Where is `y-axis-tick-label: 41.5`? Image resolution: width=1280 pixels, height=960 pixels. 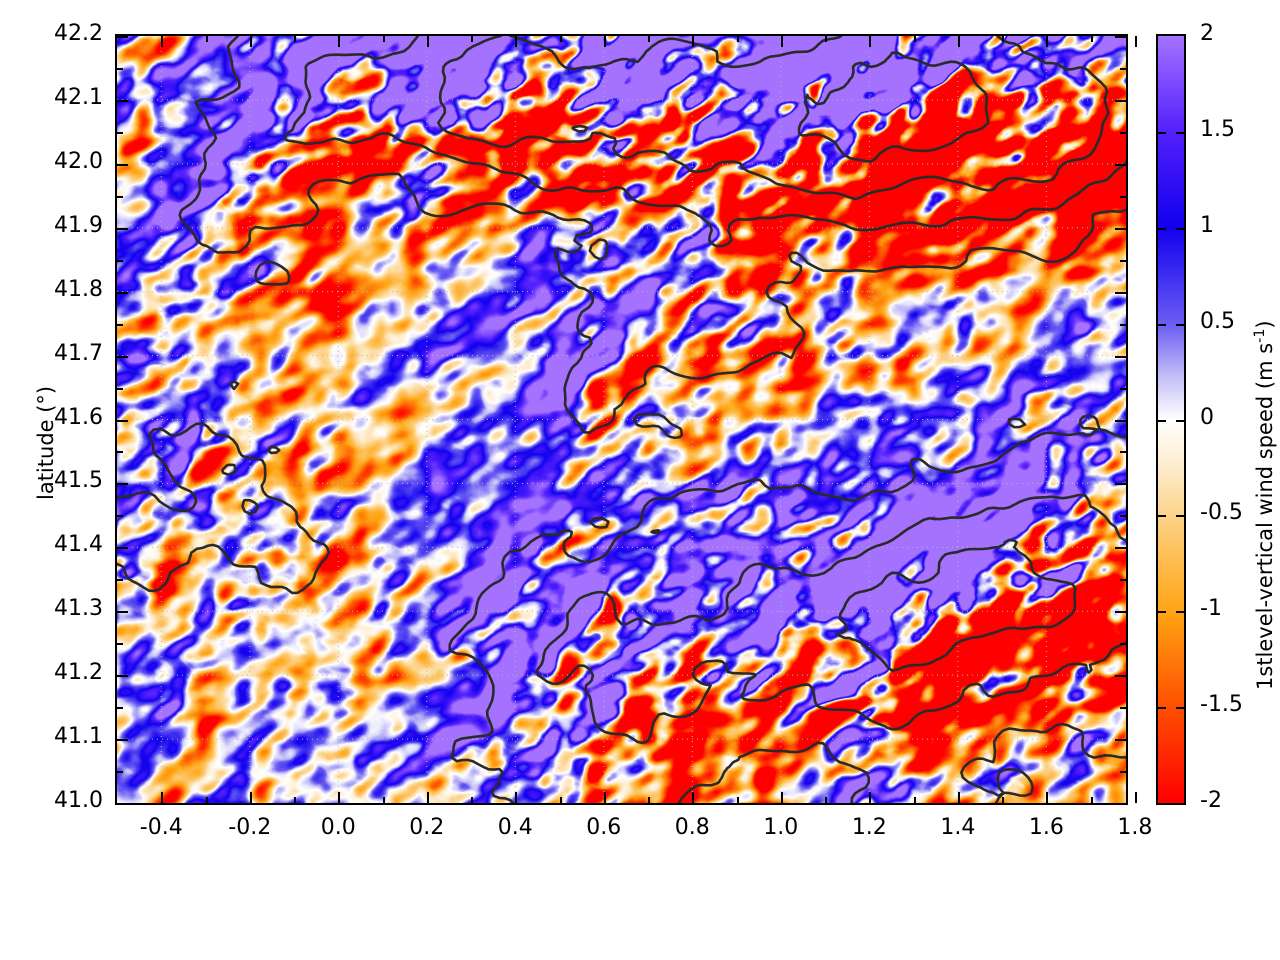 y-axis-tick-label: 41.5 is located at coordinates (78, 481).